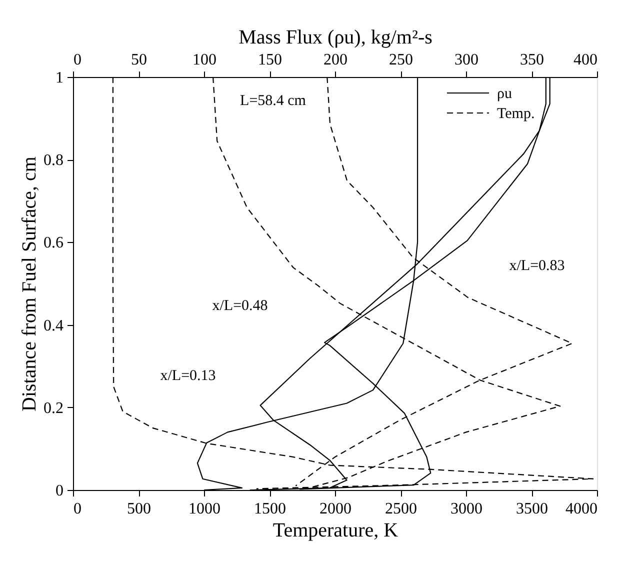  What do you see at coordinates (335, 37) in the screenshot?
I see `x2-axis-title: Mass Flux (ρu), kg/m²-s` at bounding box center [335, 37].